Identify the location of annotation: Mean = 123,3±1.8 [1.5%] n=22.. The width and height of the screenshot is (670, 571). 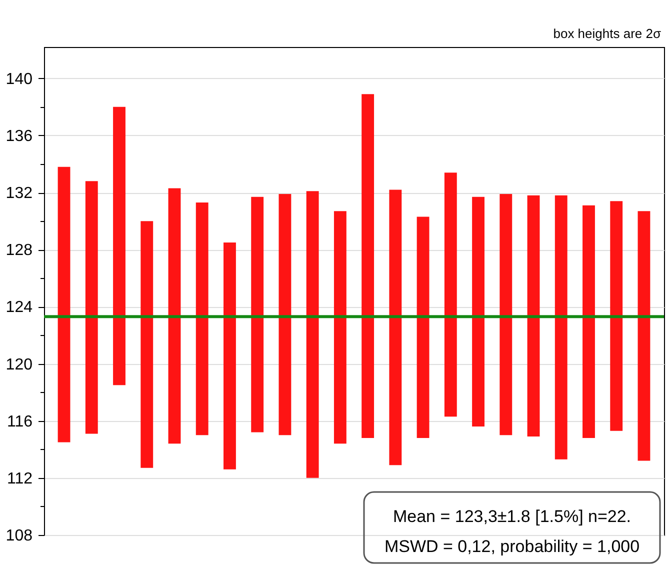
(512, 516).